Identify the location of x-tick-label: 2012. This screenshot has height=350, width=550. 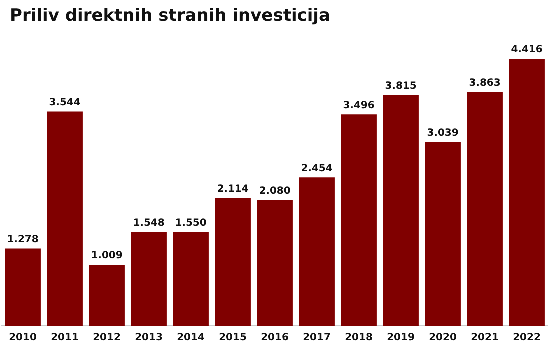
(107, 338).